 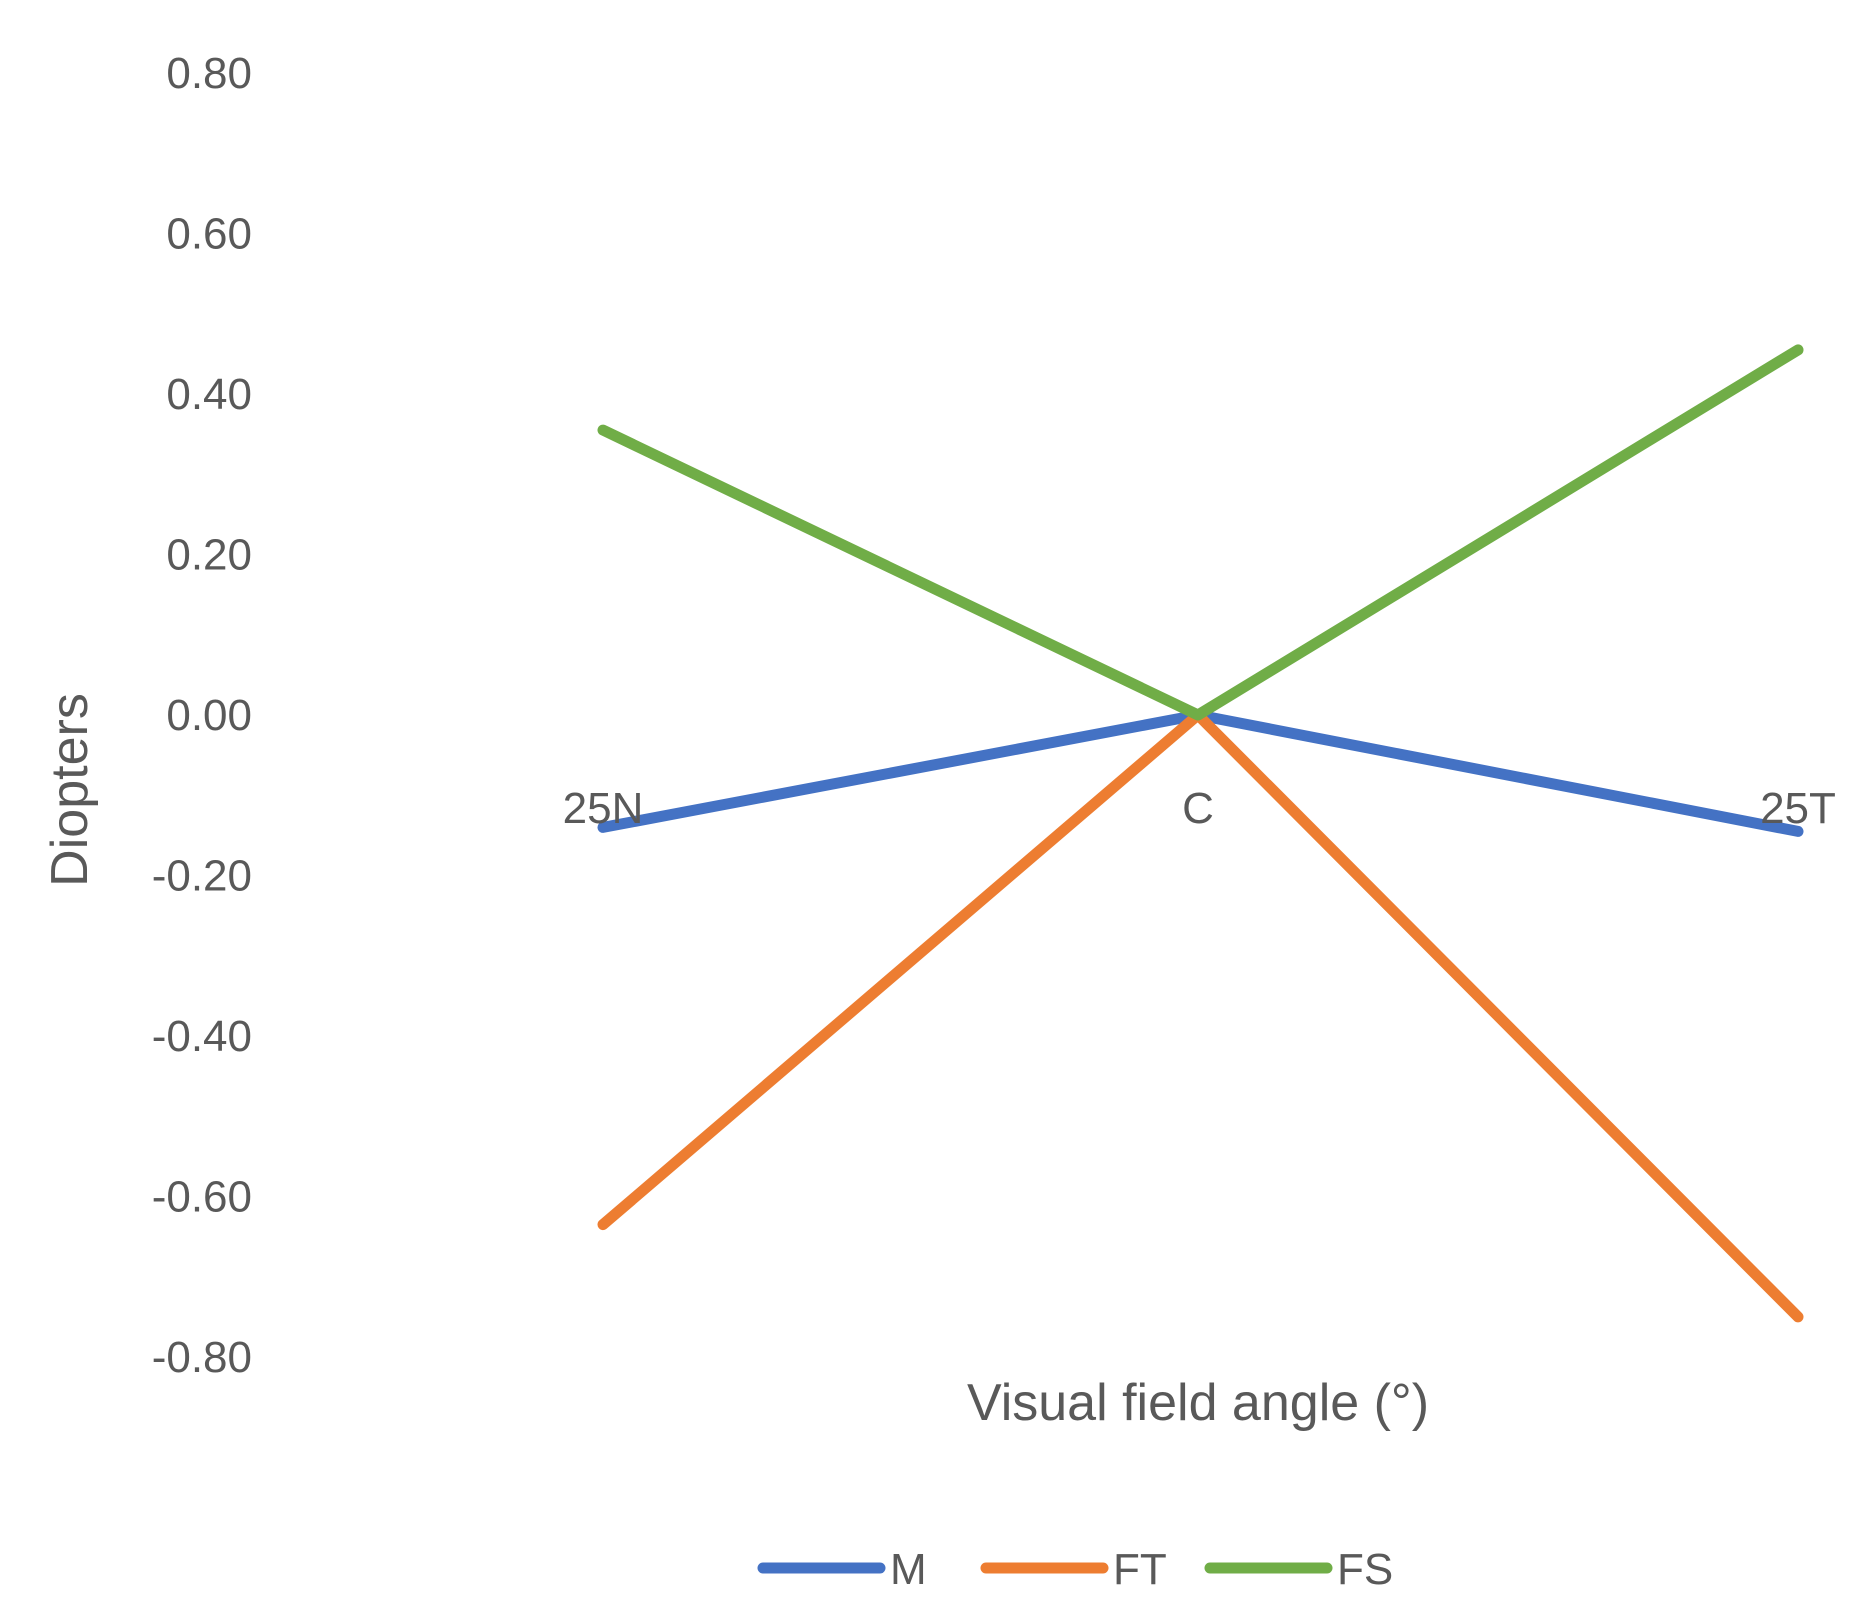 I want to click on x-category-label: C, so click(x=1198, y=808).